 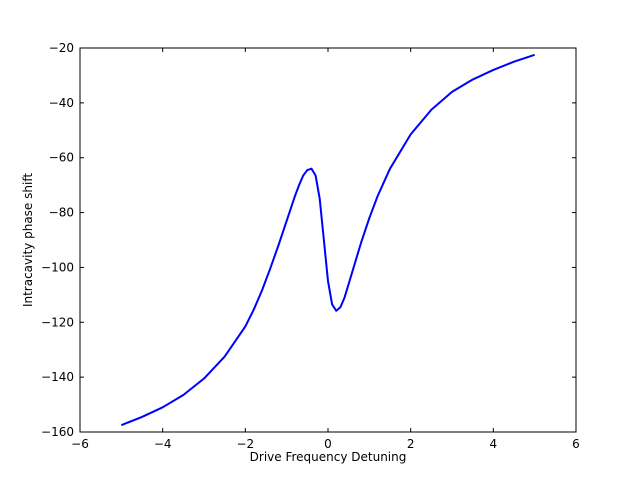 I want to click on y-tick-label: −40, so click(x=61, y=103).